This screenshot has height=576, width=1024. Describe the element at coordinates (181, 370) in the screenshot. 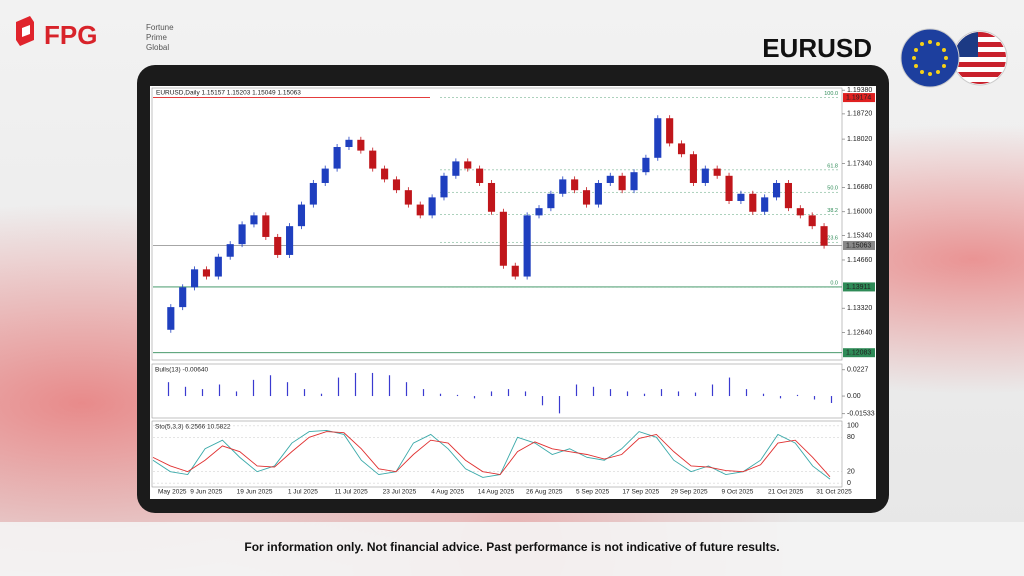

I see `bulls-title: Bulls(13) -0.00640` at that location.